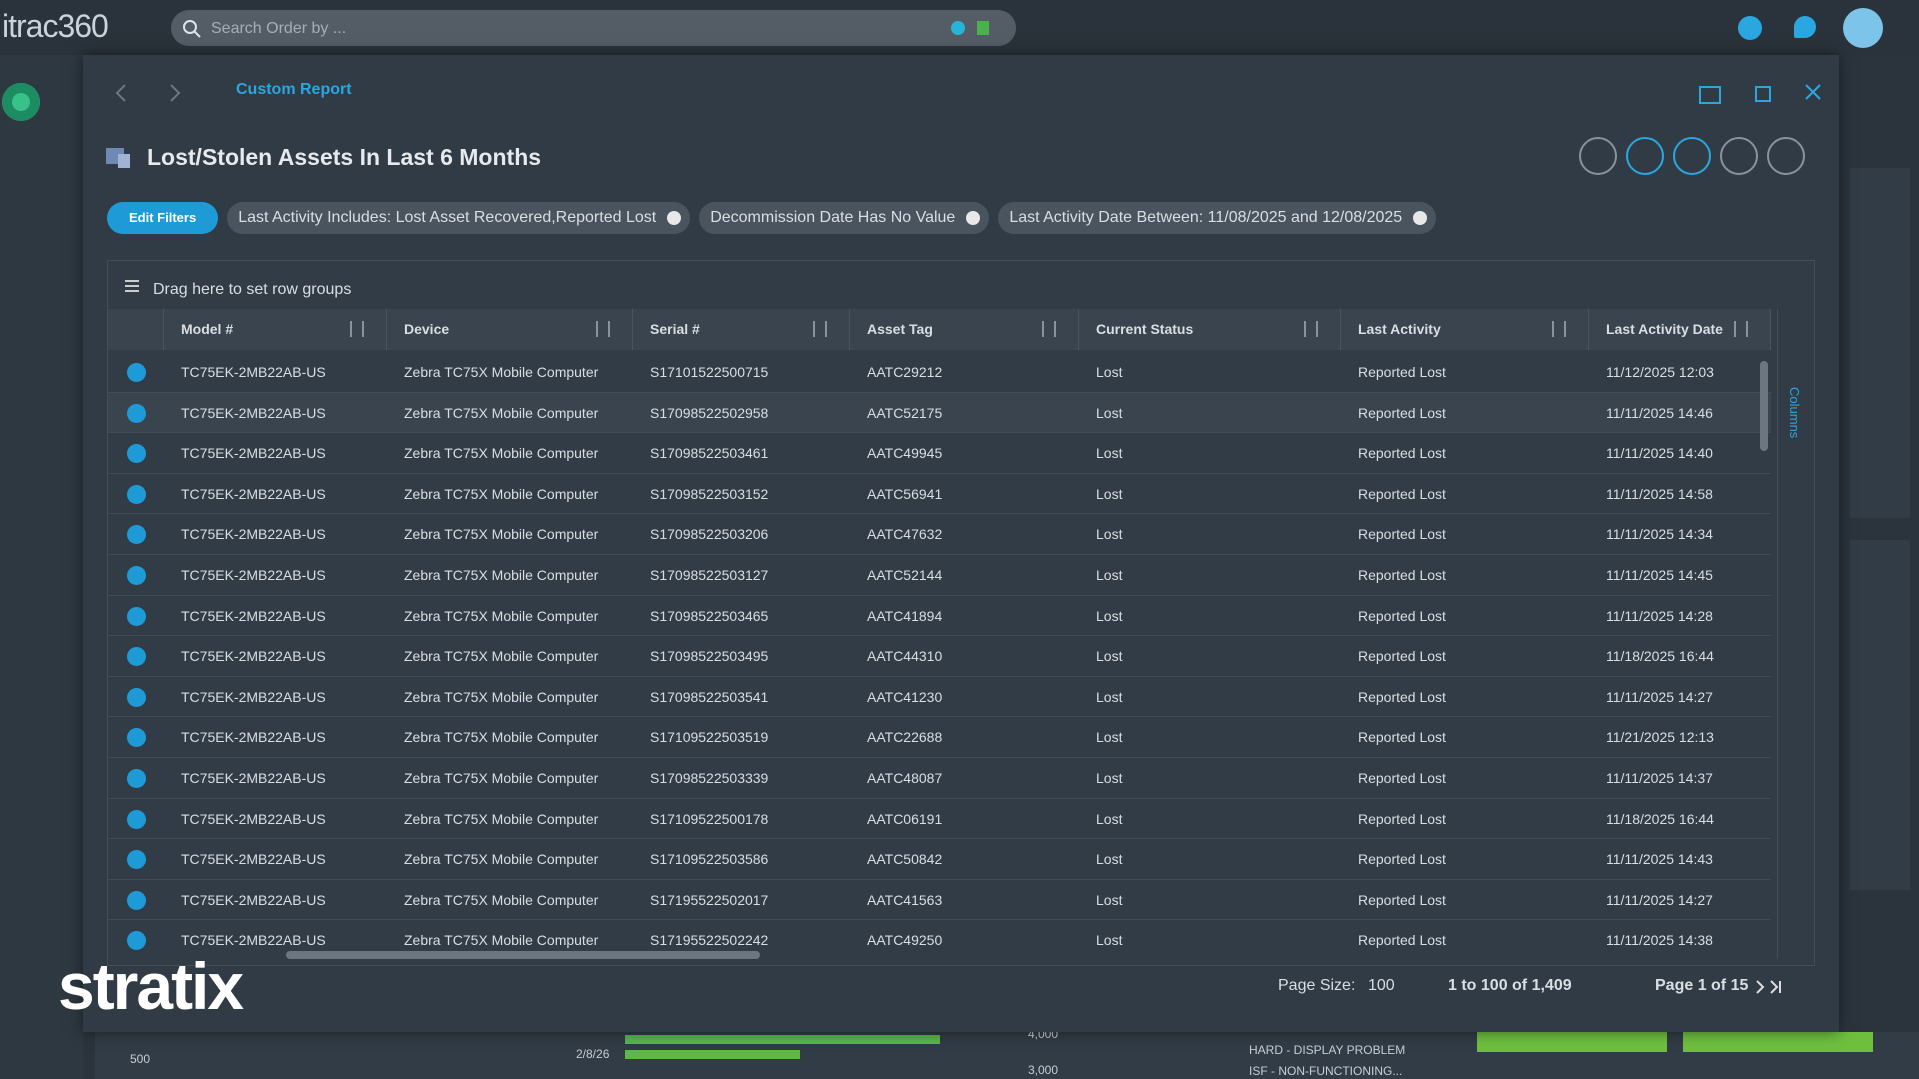 This screenshot has height=1079, width=1919. Describe the element at coordinates (958, 28) in the screenshot. I see `scan-icon` at that location.